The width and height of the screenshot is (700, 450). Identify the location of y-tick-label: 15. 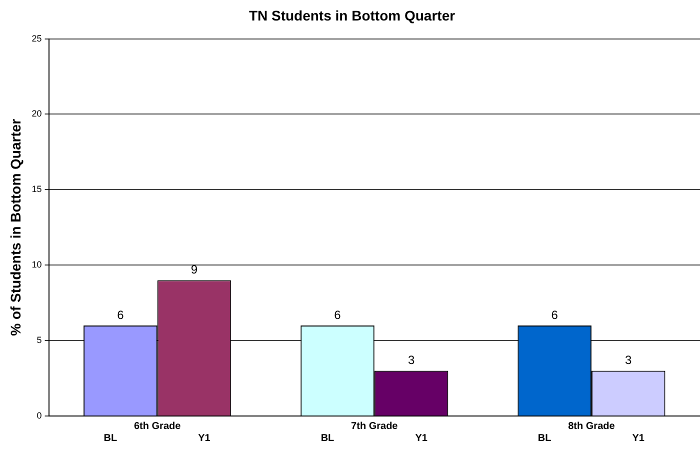
(37, 189).